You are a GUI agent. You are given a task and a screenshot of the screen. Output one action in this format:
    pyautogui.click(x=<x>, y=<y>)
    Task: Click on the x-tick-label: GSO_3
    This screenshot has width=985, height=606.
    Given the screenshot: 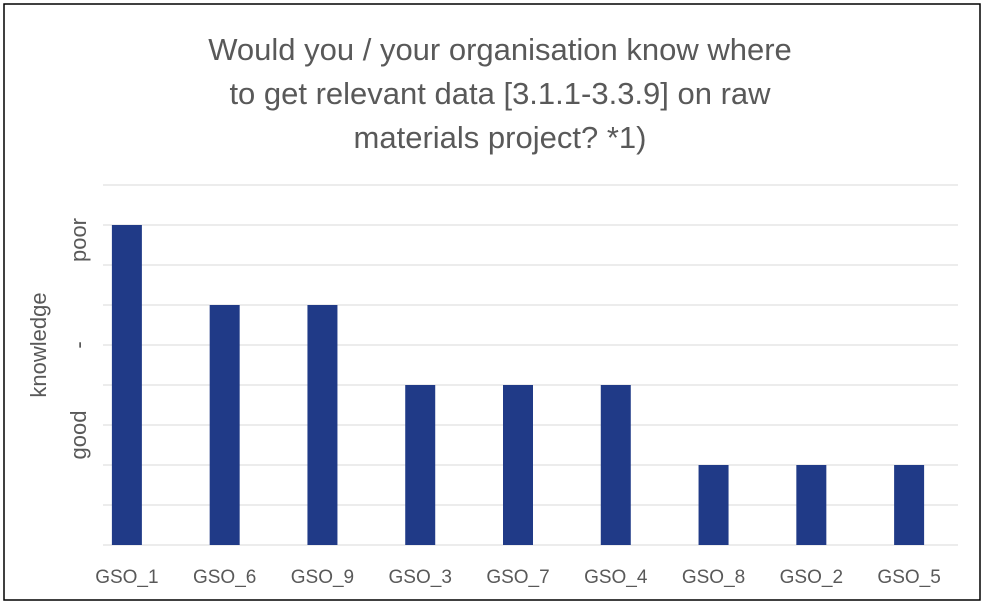 What is the action you would take?
    pyautogui.click(x=420, y=577)
    